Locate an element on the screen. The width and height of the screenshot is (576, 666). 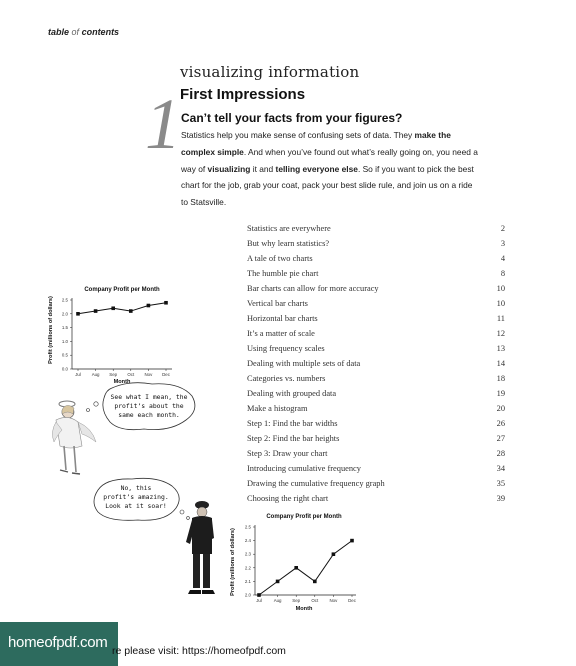
intro-heading: Can’t tell your facts from your figures? is located at coordinates (292, 118).